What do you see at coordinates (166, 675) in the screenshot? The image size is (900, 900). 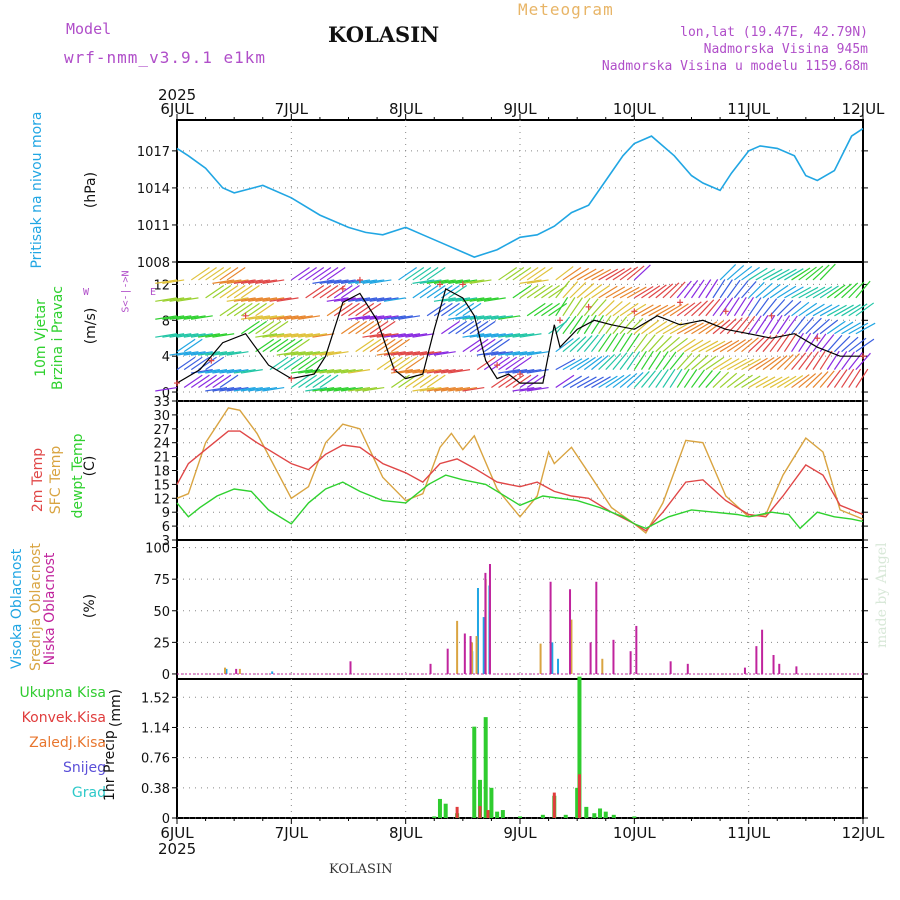 I see `cloud-tick-label: 0` at bounding box center [166, 675].